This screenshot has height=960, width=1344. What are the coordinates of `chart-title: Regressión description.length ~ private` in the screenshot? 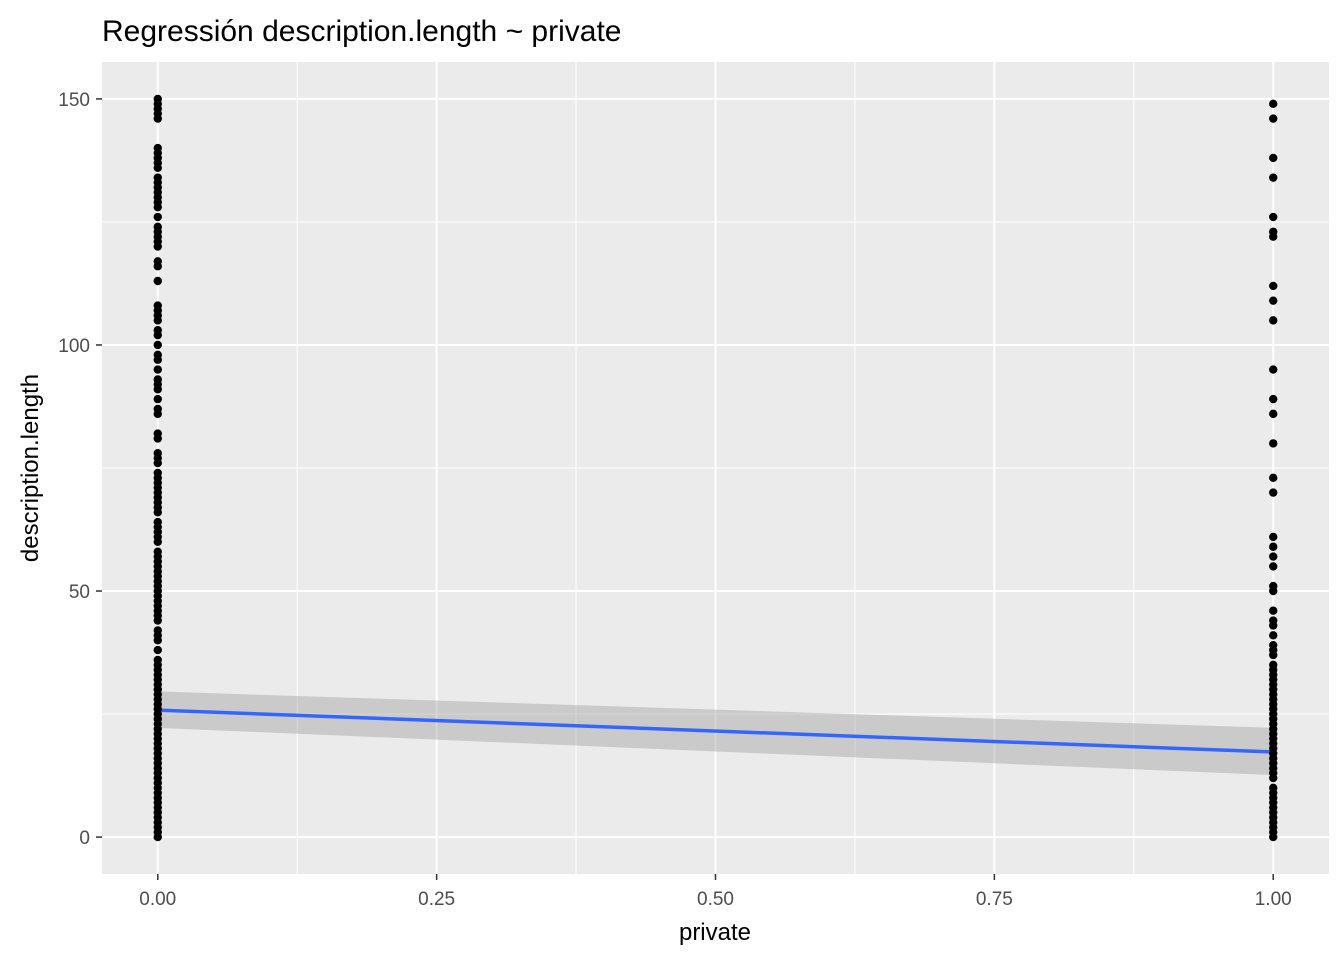 It's located at (361, 31).